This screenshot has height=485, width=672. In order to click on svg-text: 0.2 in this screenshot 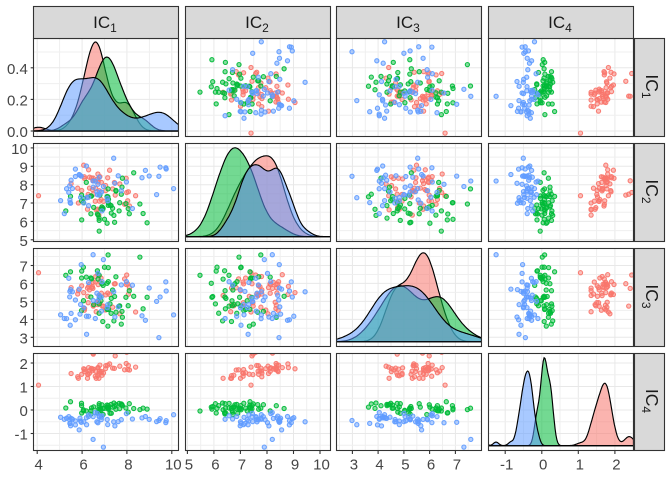, I will do `click(17, 100)`.